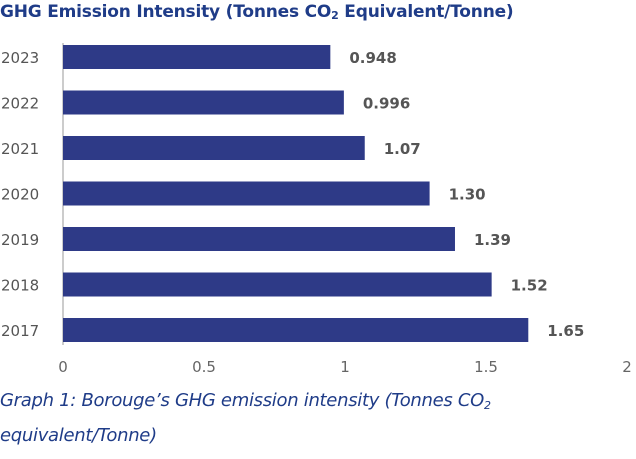 This screenshot has height=459, width=636. I want to click on x-tick-label: 0, so click(63, 367).